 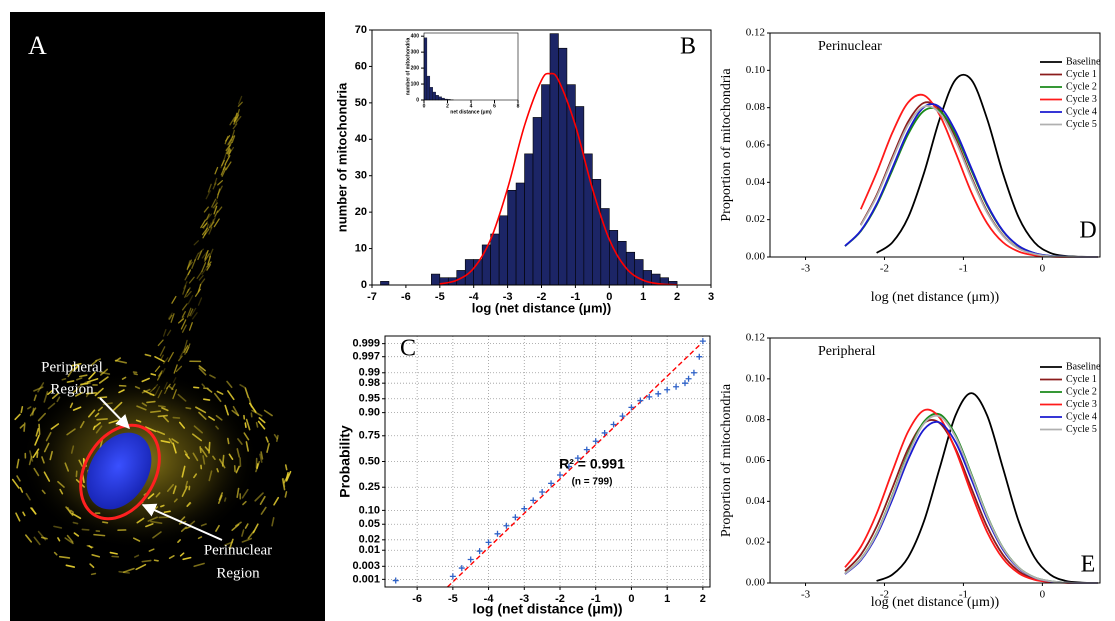 What do you see at coordinates (417, 100) in the screenshot?
I see `y-tick-label: 0` at bounding box center [417, 100].